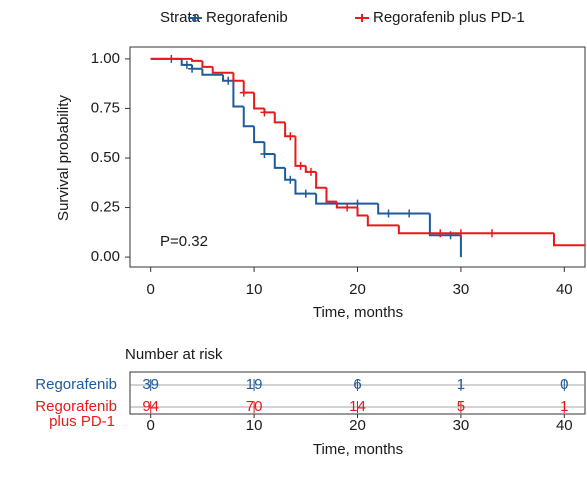  Describe the element at coordinates (247, 17) in the screenshot. I see `legend-label: Regorafenib` at that location.